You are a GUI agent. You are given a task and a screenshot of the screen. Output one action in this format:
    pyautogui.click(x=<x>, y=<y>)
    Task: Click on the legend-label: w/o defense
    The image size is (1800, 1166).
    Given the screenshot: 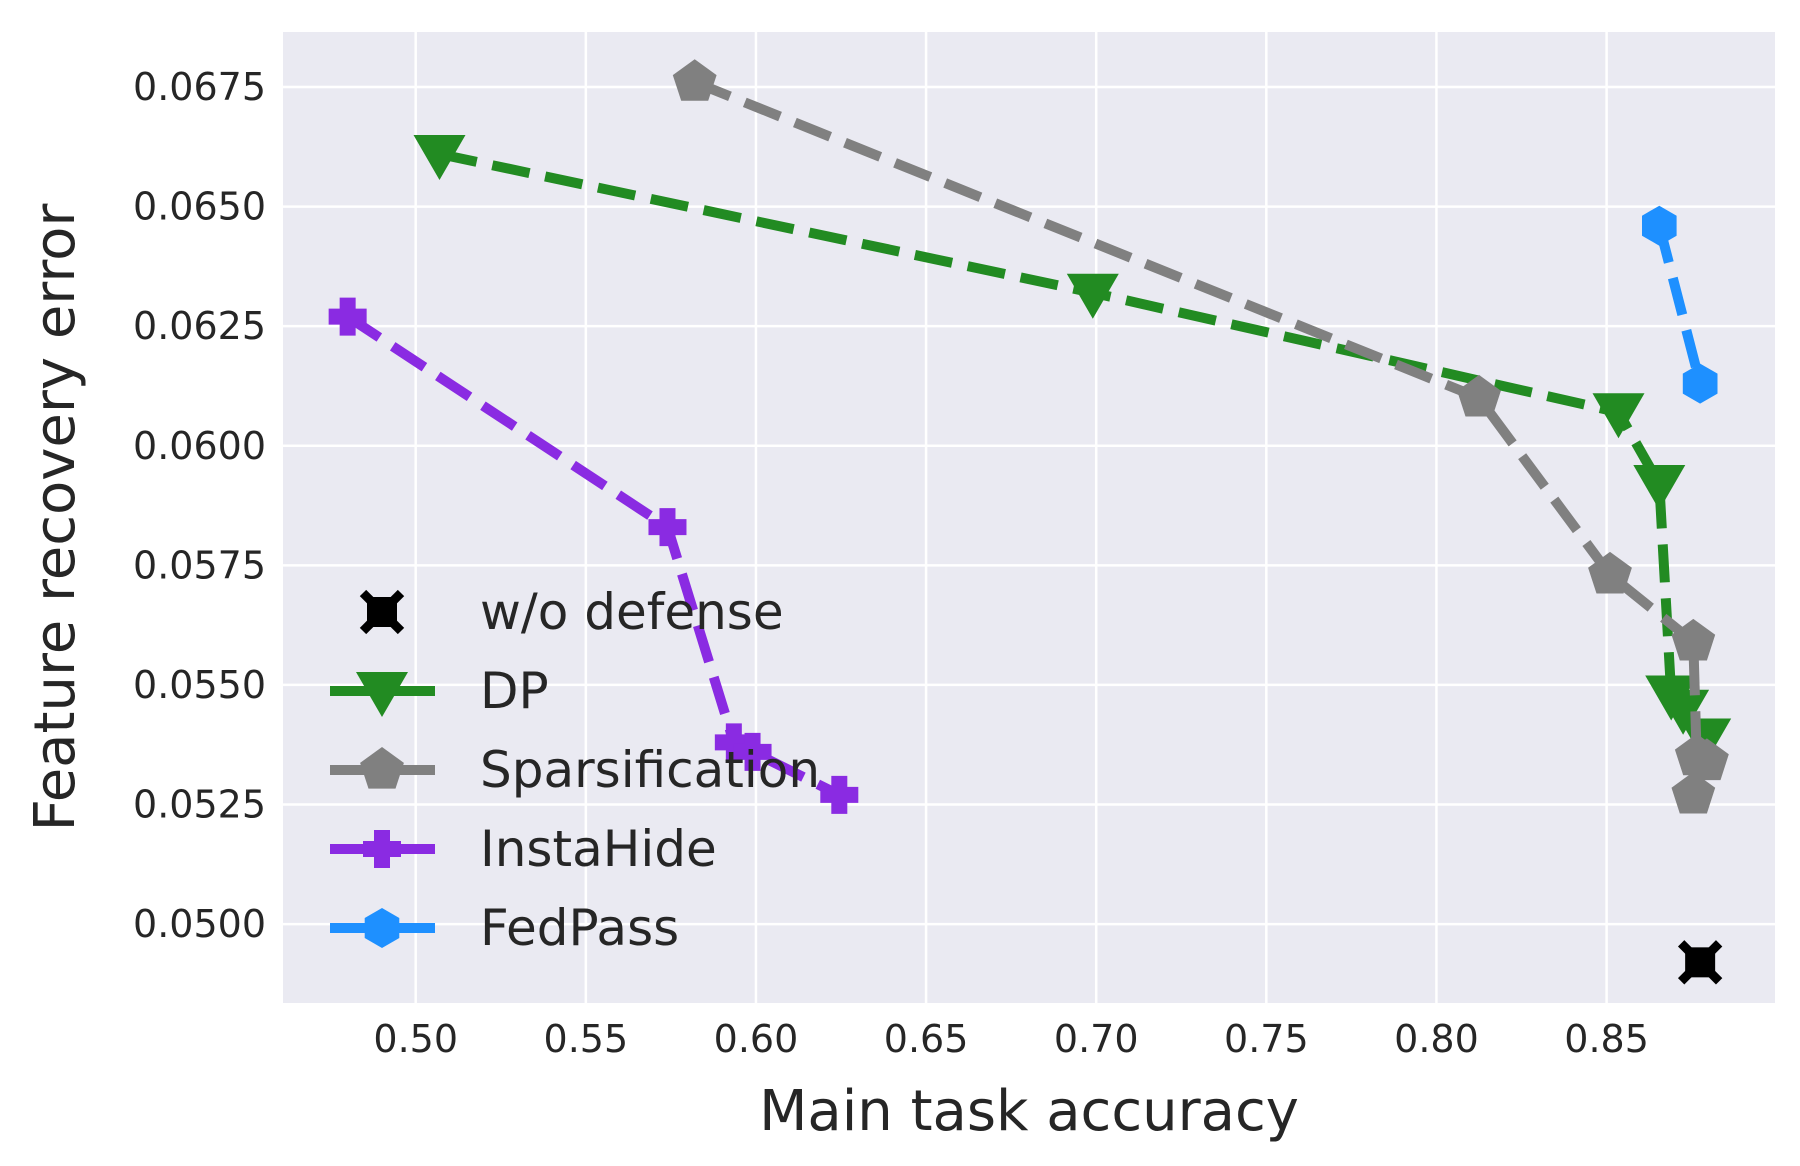 What is the action you would take?
    pyautogui.click(x=632, y=612)
    